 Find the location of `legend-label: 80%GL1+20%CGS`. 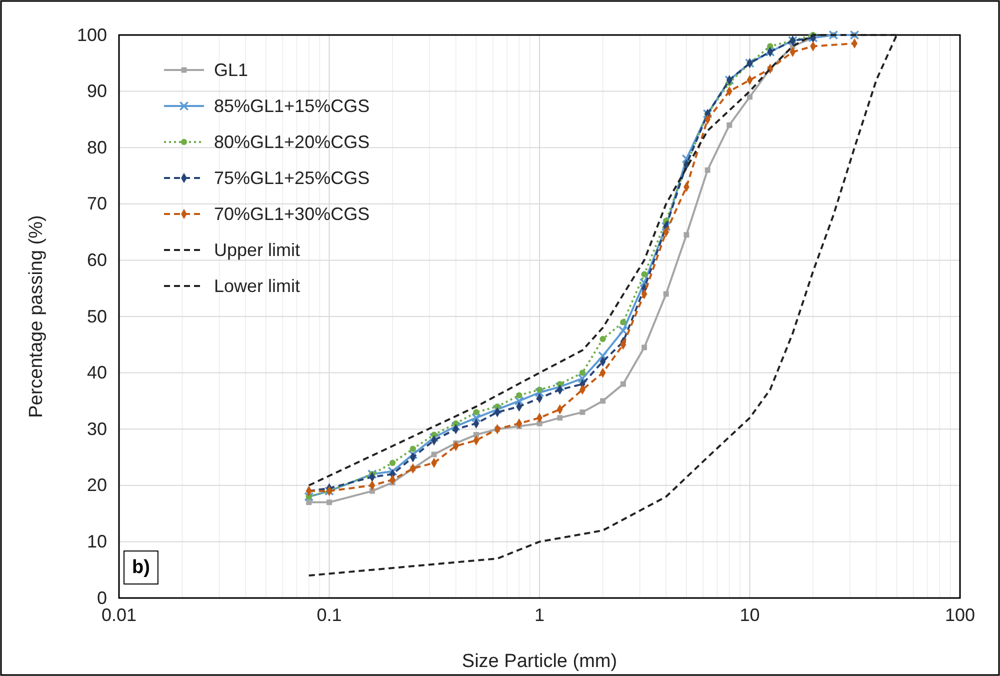

legend-label: 80%GL1+20%CGS is located at coordinates (292, 142).